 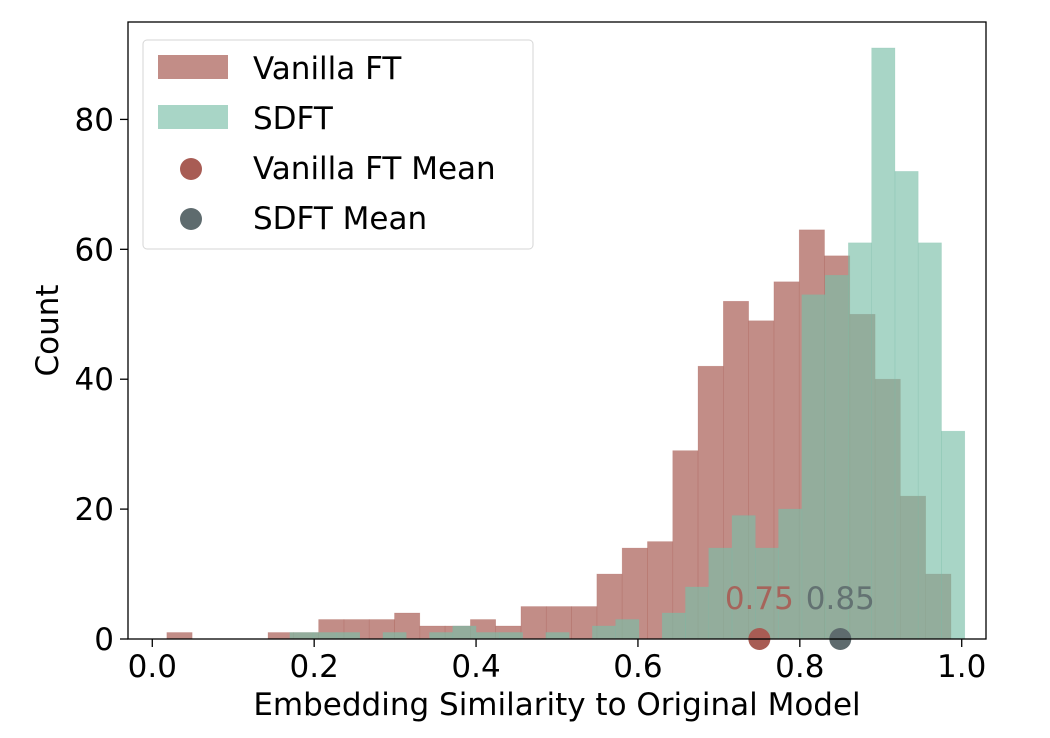 I want to click on legend-marker-sdft-mean, so click(x=191, y=219).